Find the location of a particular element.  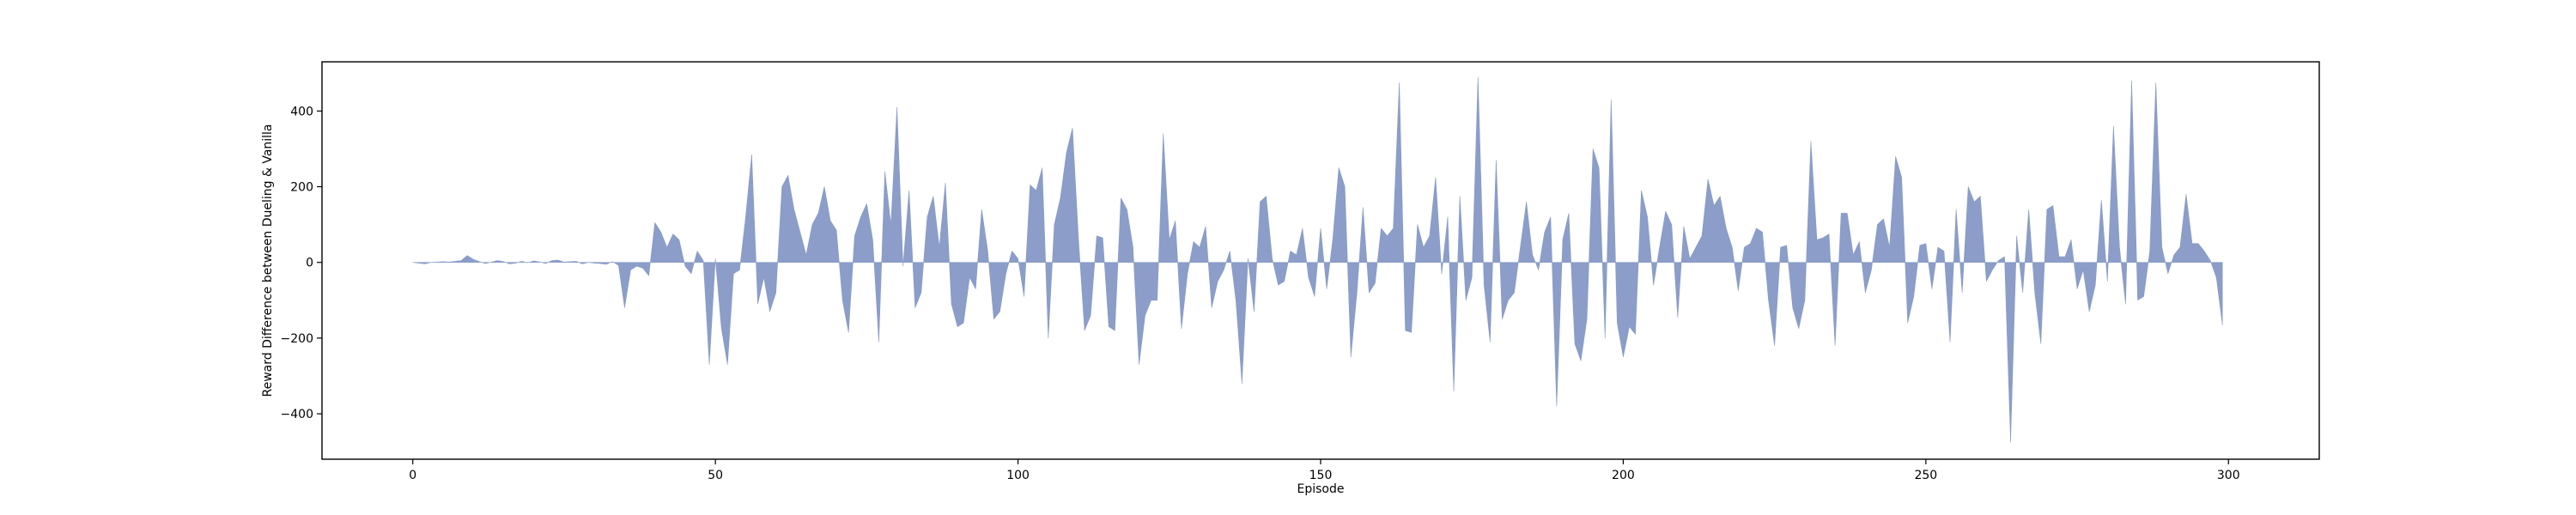

x-tick-label: 200 is located at coordinates (1623, 475).